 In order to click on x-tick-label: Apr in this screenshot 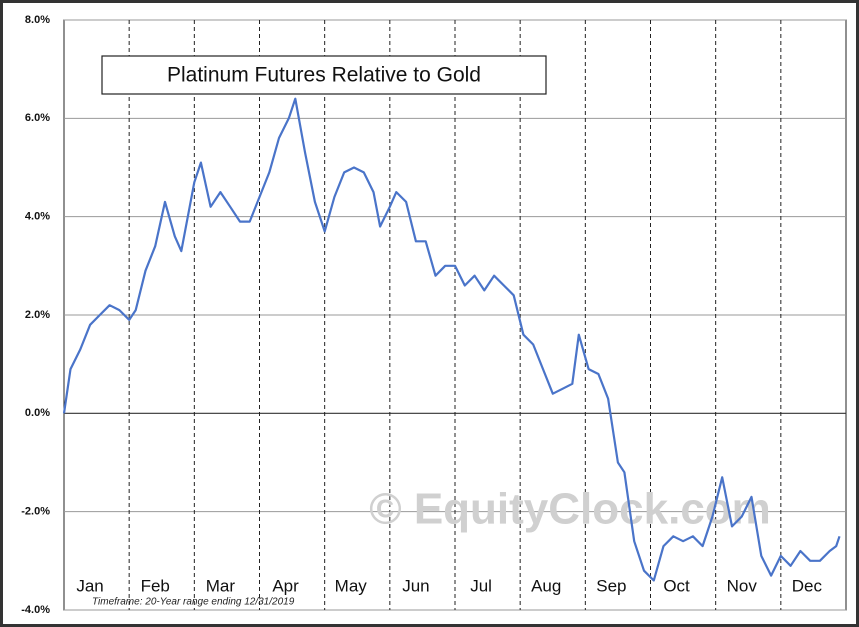, I will do `click(285, 585)`.